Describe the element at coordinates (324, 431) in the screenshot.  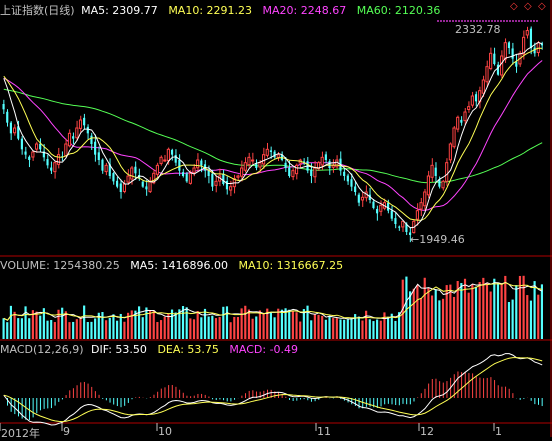
I see `x-axis-label: 11` at that location.